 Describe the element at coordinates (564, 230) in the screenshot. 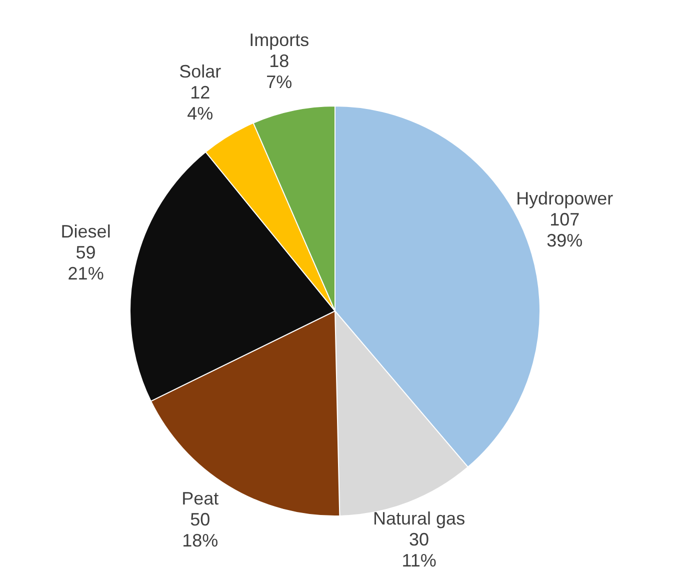

I see `data-label: 107 39%` at that location.